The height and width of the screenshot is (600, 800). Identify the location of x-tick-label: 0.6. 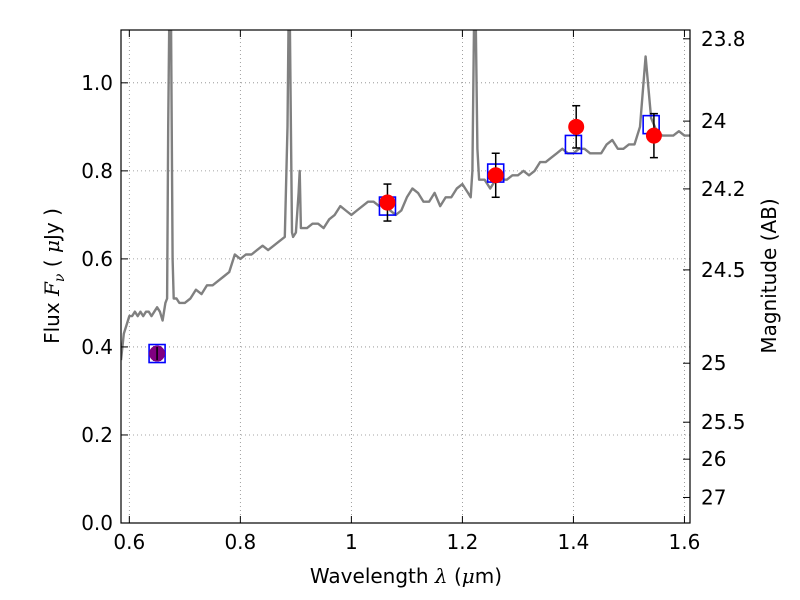
(129, 542).